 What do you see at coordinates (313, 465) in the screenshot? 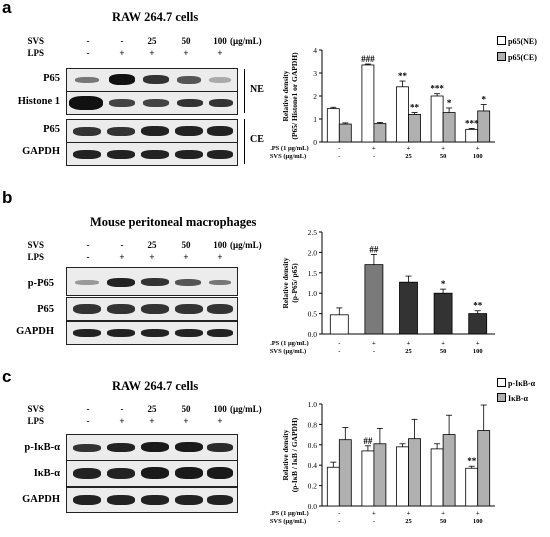
I see `y-tick-label: 0.4` at bounding box center [313, 465].